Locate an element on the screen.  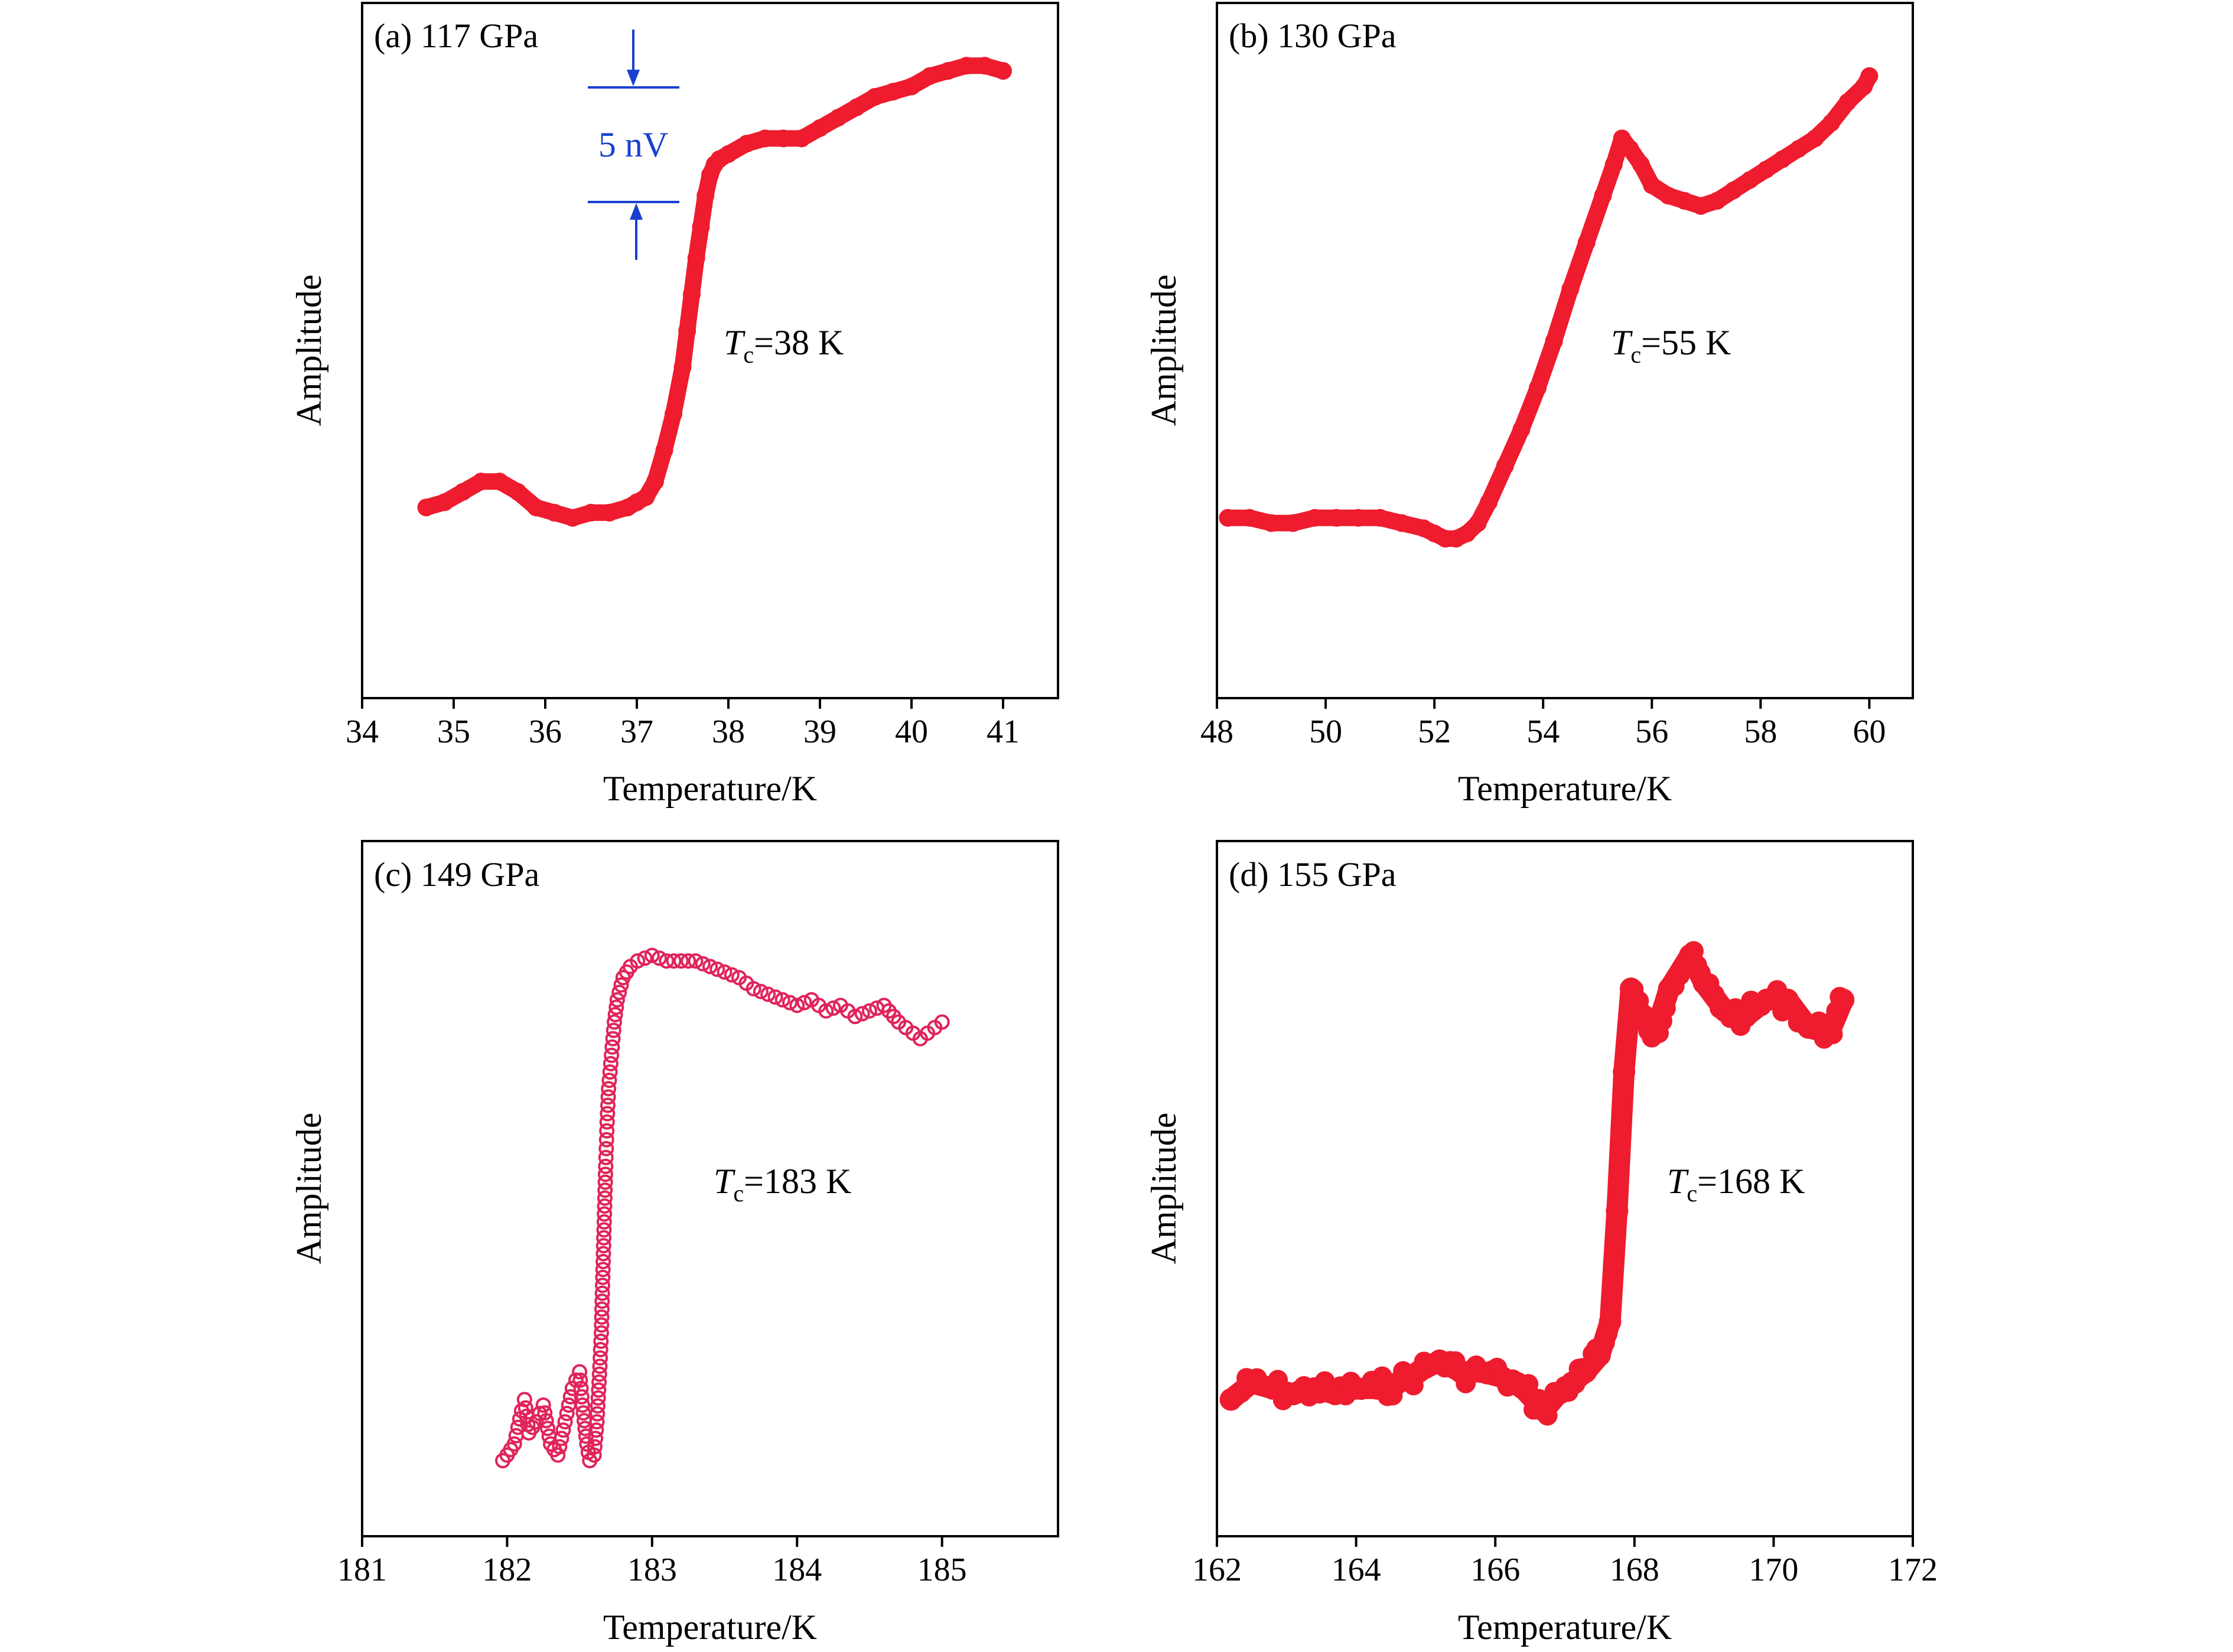
tc-symbol: T is located at coordinates (724, 1181).